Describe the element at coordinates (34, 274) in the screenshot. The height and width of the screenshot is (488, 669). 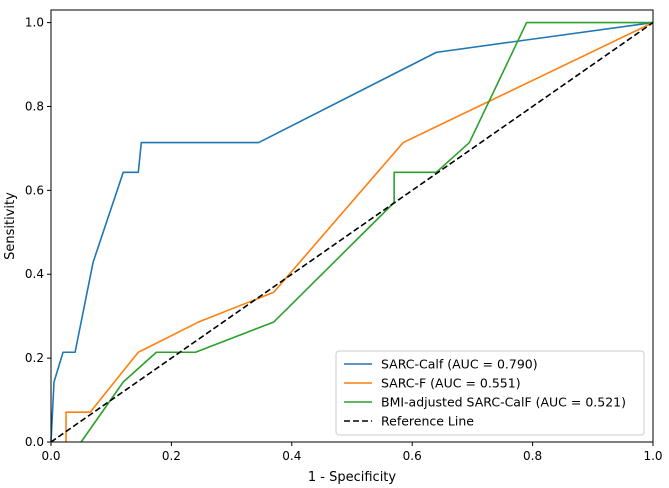
I see `y-tick-label: 0.4` at that location.